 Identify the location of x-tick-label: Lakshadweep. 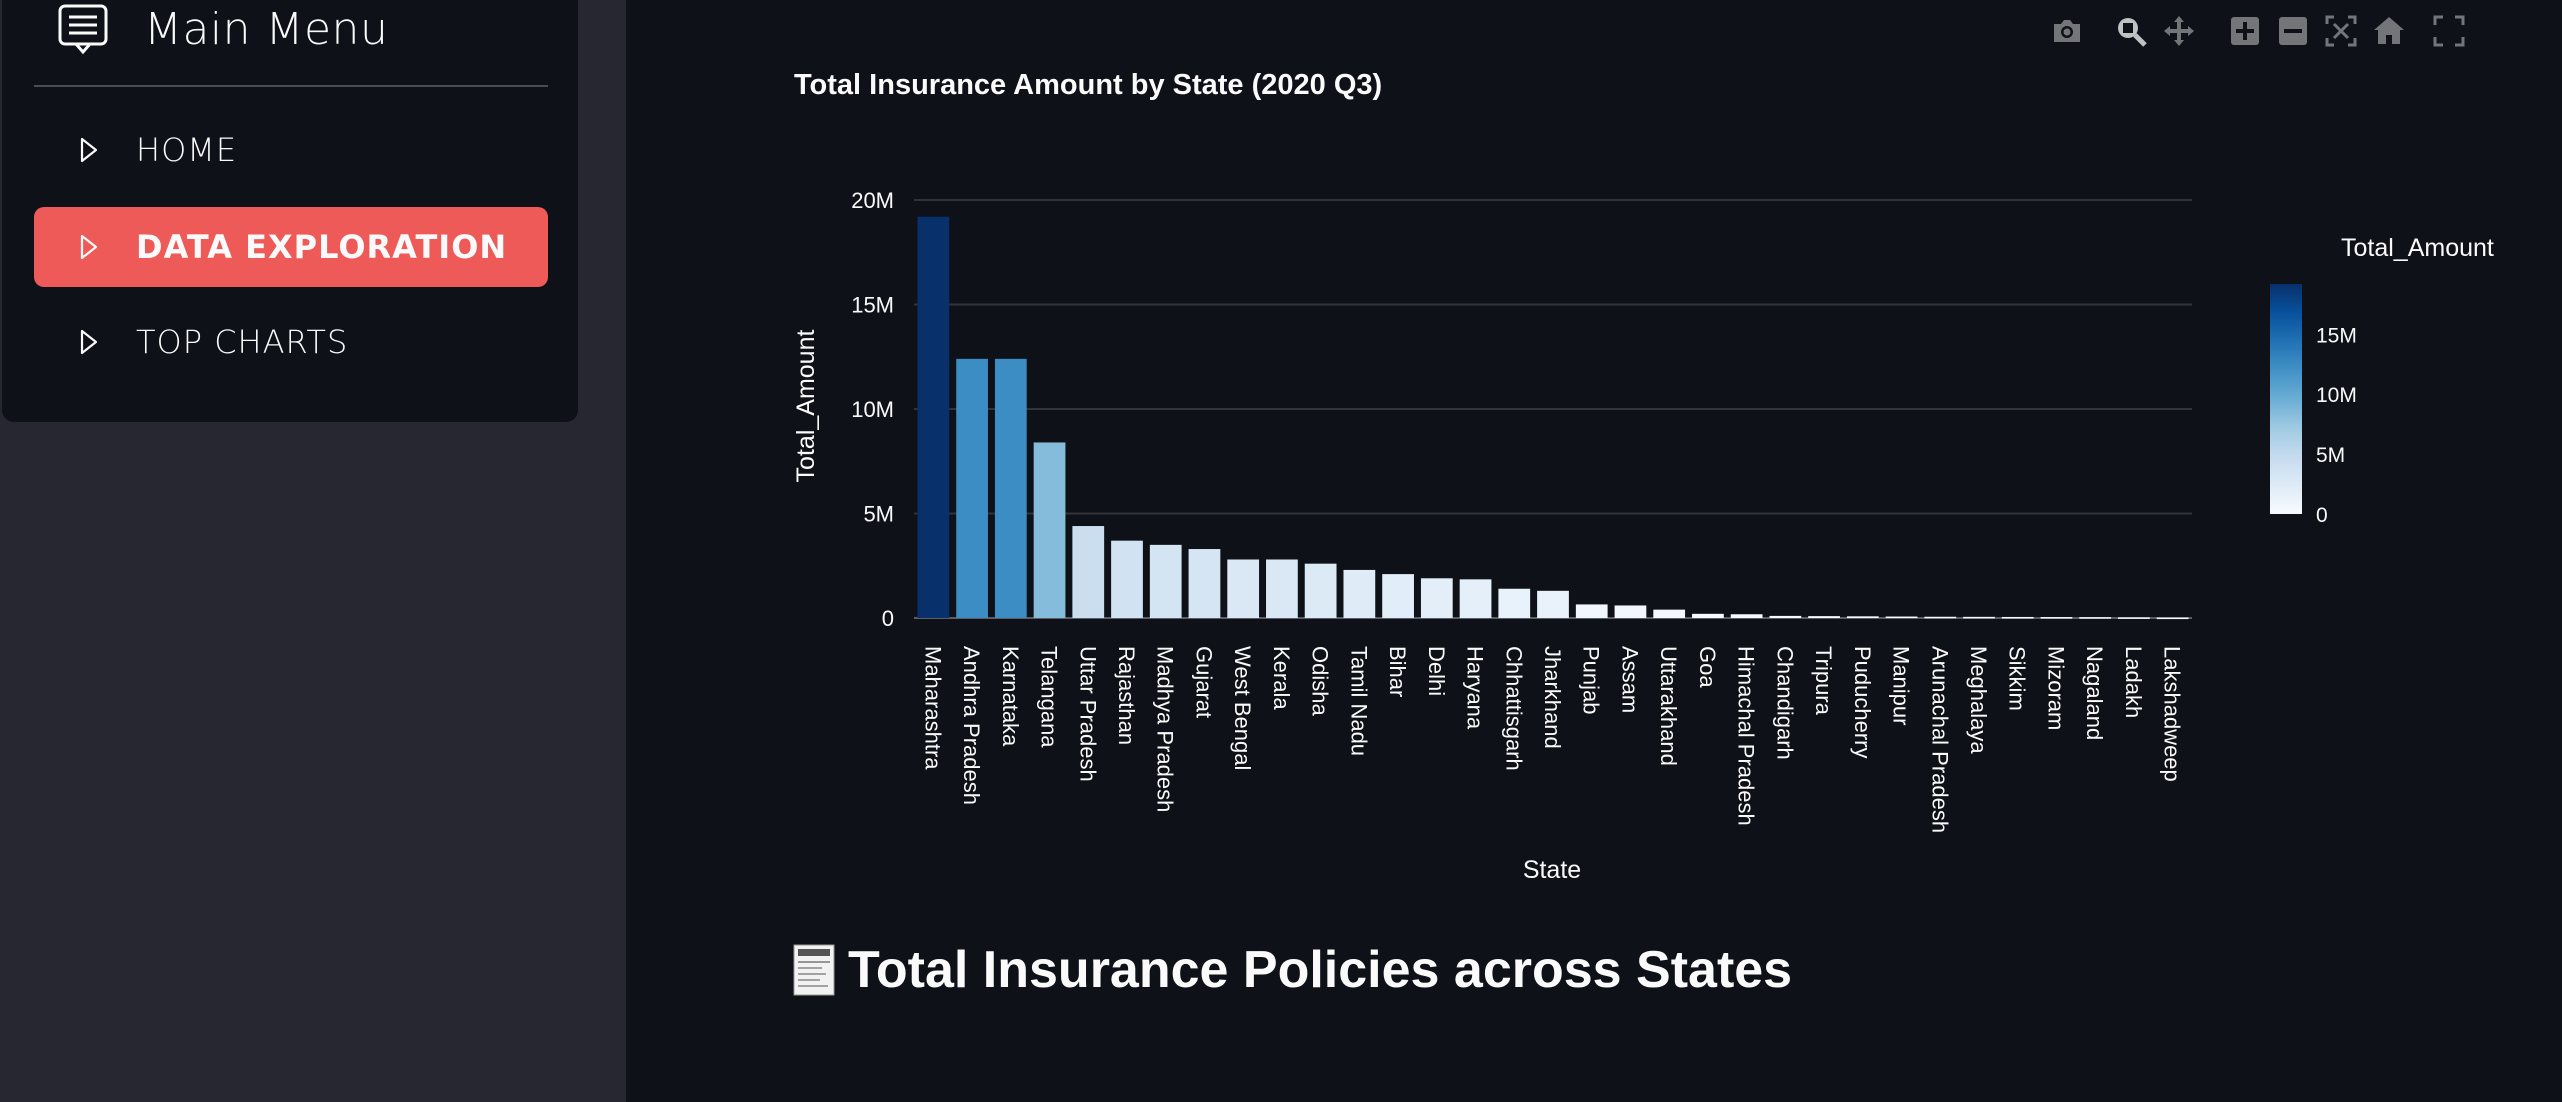
(2172, 714).